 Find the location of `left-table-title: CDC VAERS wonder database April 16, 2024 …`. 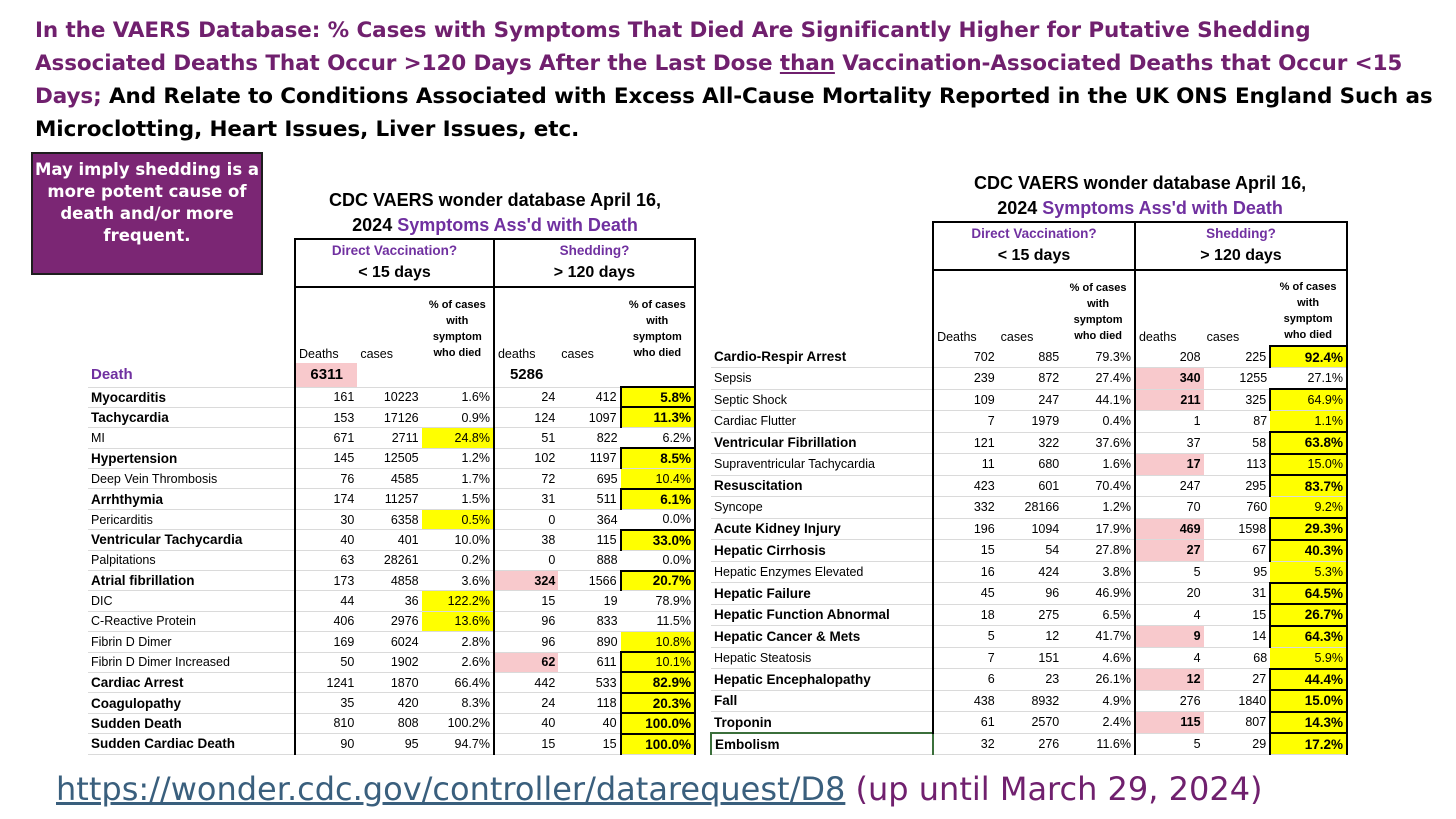

left-table-title: CDC VAERS wonder database April 16, 2024 … is located at coordinates (495, 213).